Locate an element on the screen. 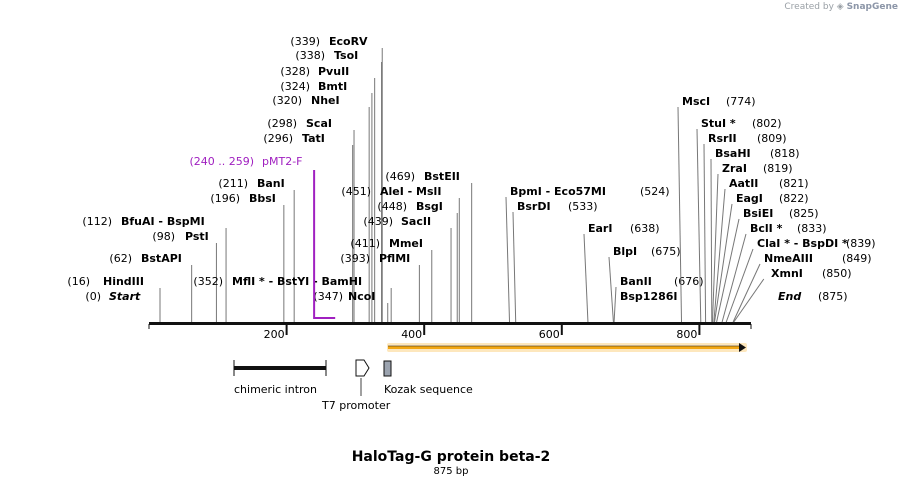  start-position: (0) is located at coordinates (93, 296).